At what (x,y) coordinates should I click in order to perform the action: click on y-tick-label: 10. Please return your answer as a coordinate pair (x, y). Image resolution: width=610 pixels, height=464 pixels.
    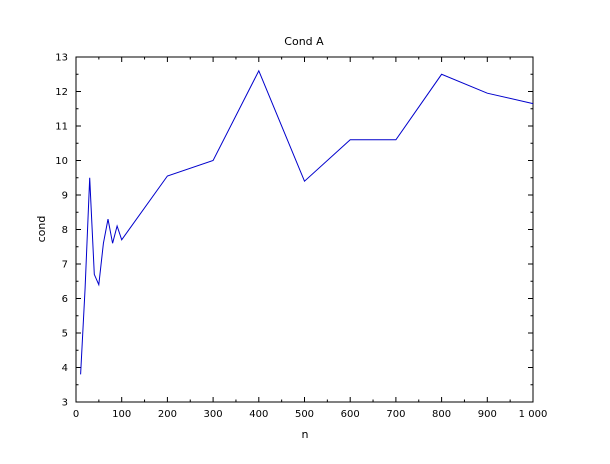
    Looking at the image, I should click on (61, 161).